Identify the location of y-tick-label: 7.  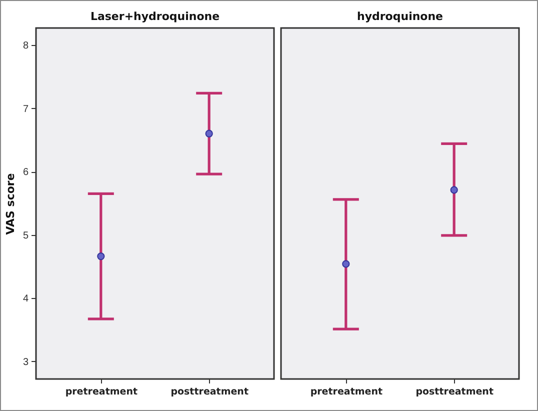
(25, 109).